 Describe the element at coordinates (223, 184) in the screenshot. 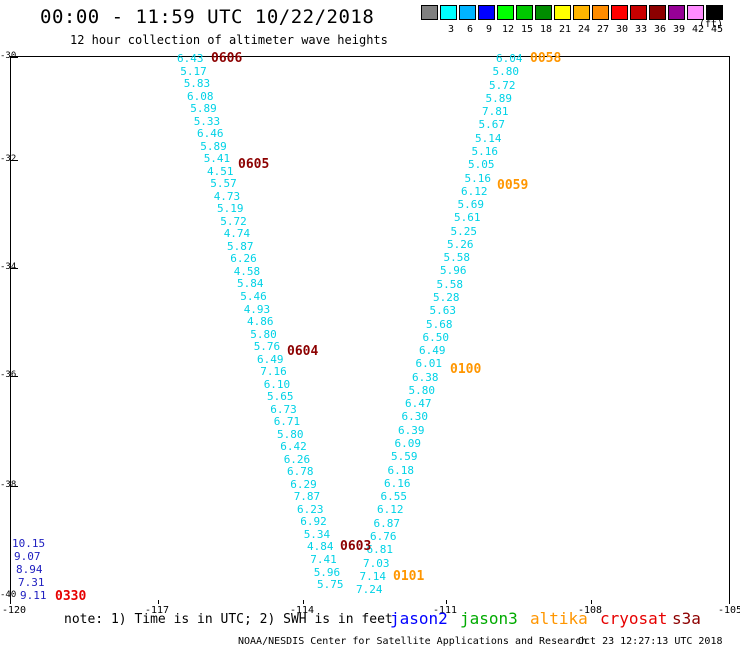

I see `wave-height-value: 5.57` at that location.